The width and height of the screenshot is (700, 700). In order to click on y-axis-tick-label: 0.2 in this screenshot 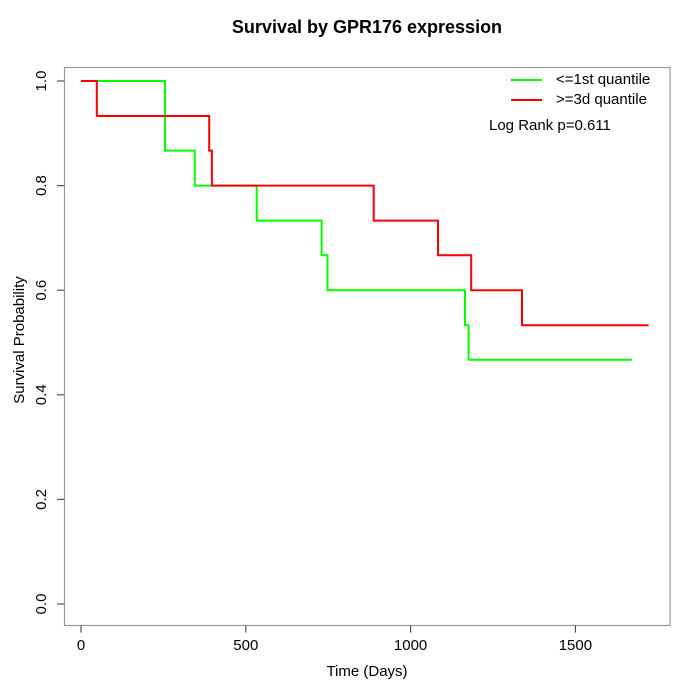, I will do `click(41, 499)`.